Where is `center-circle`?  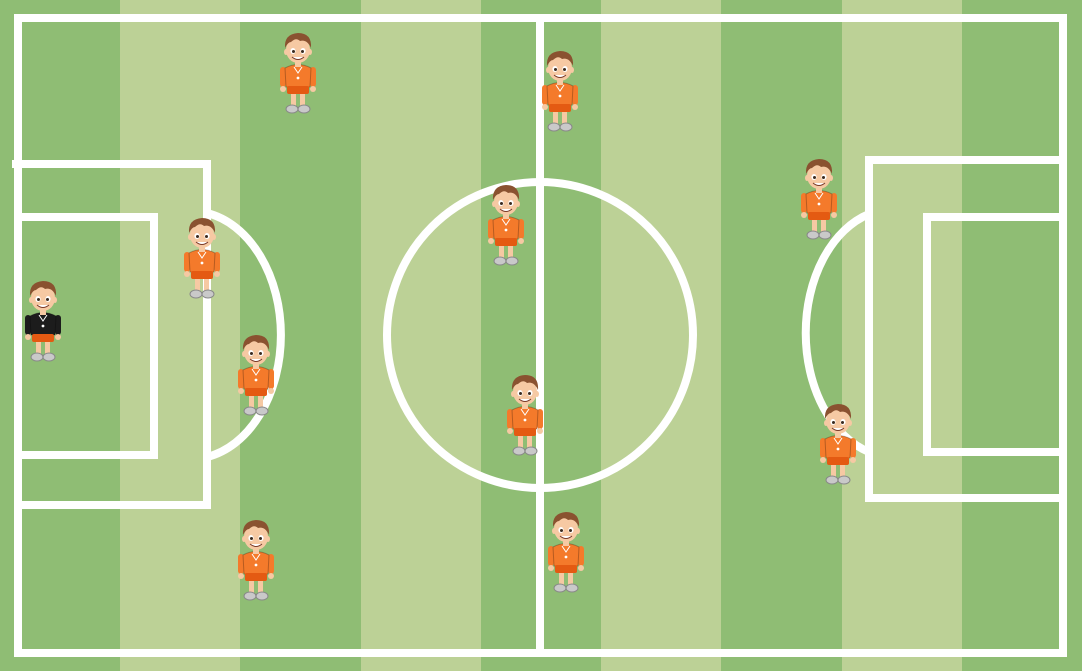 center-circle is located at coordinates (540, 335).